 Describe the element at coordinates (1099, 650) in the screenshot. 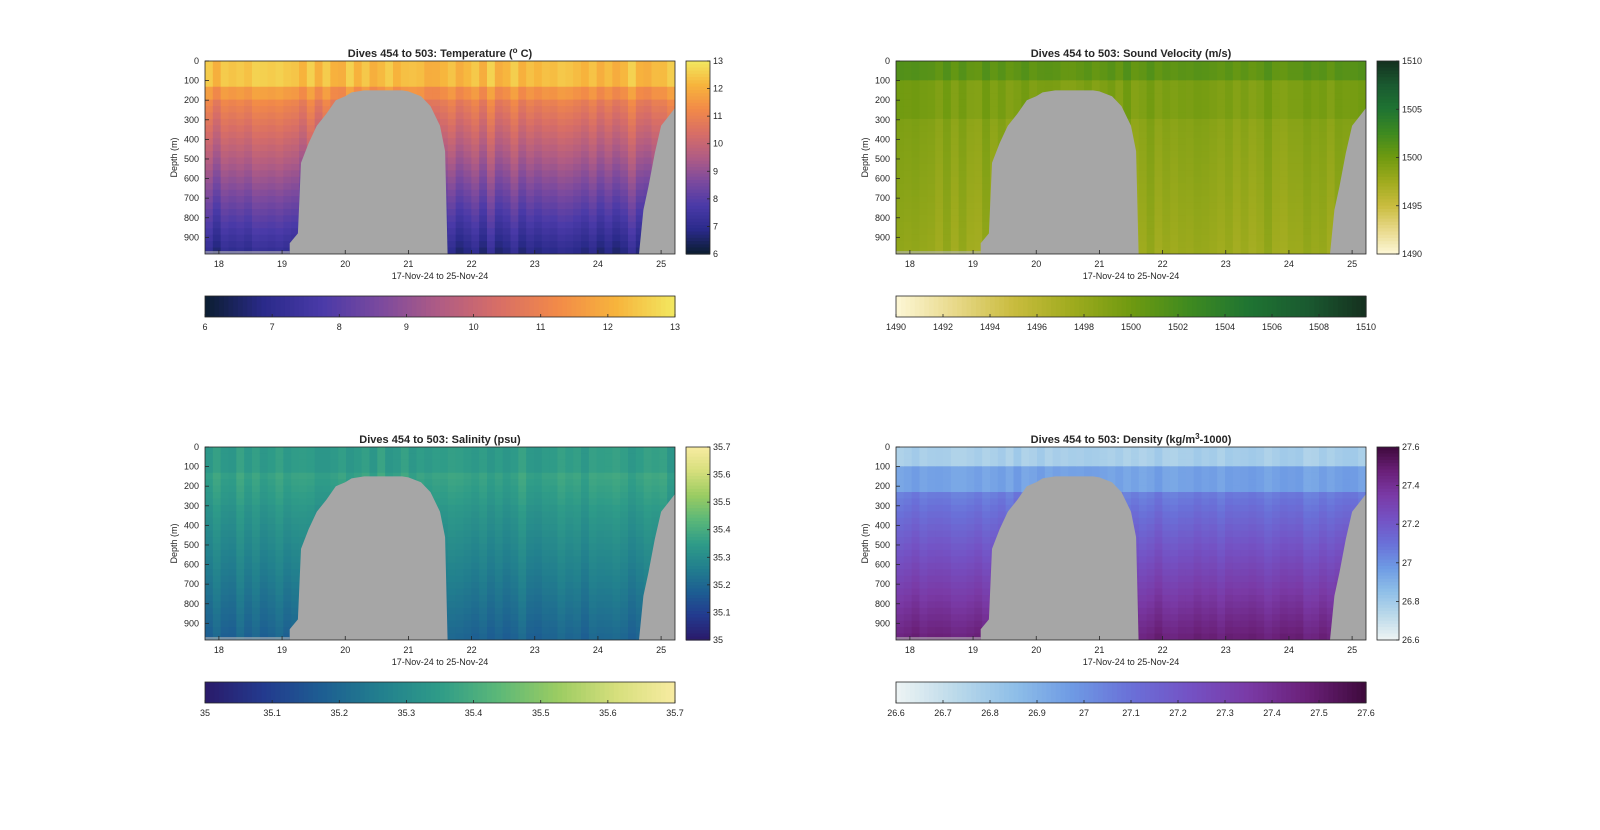

I see `x-tick-label: 21` at that location.